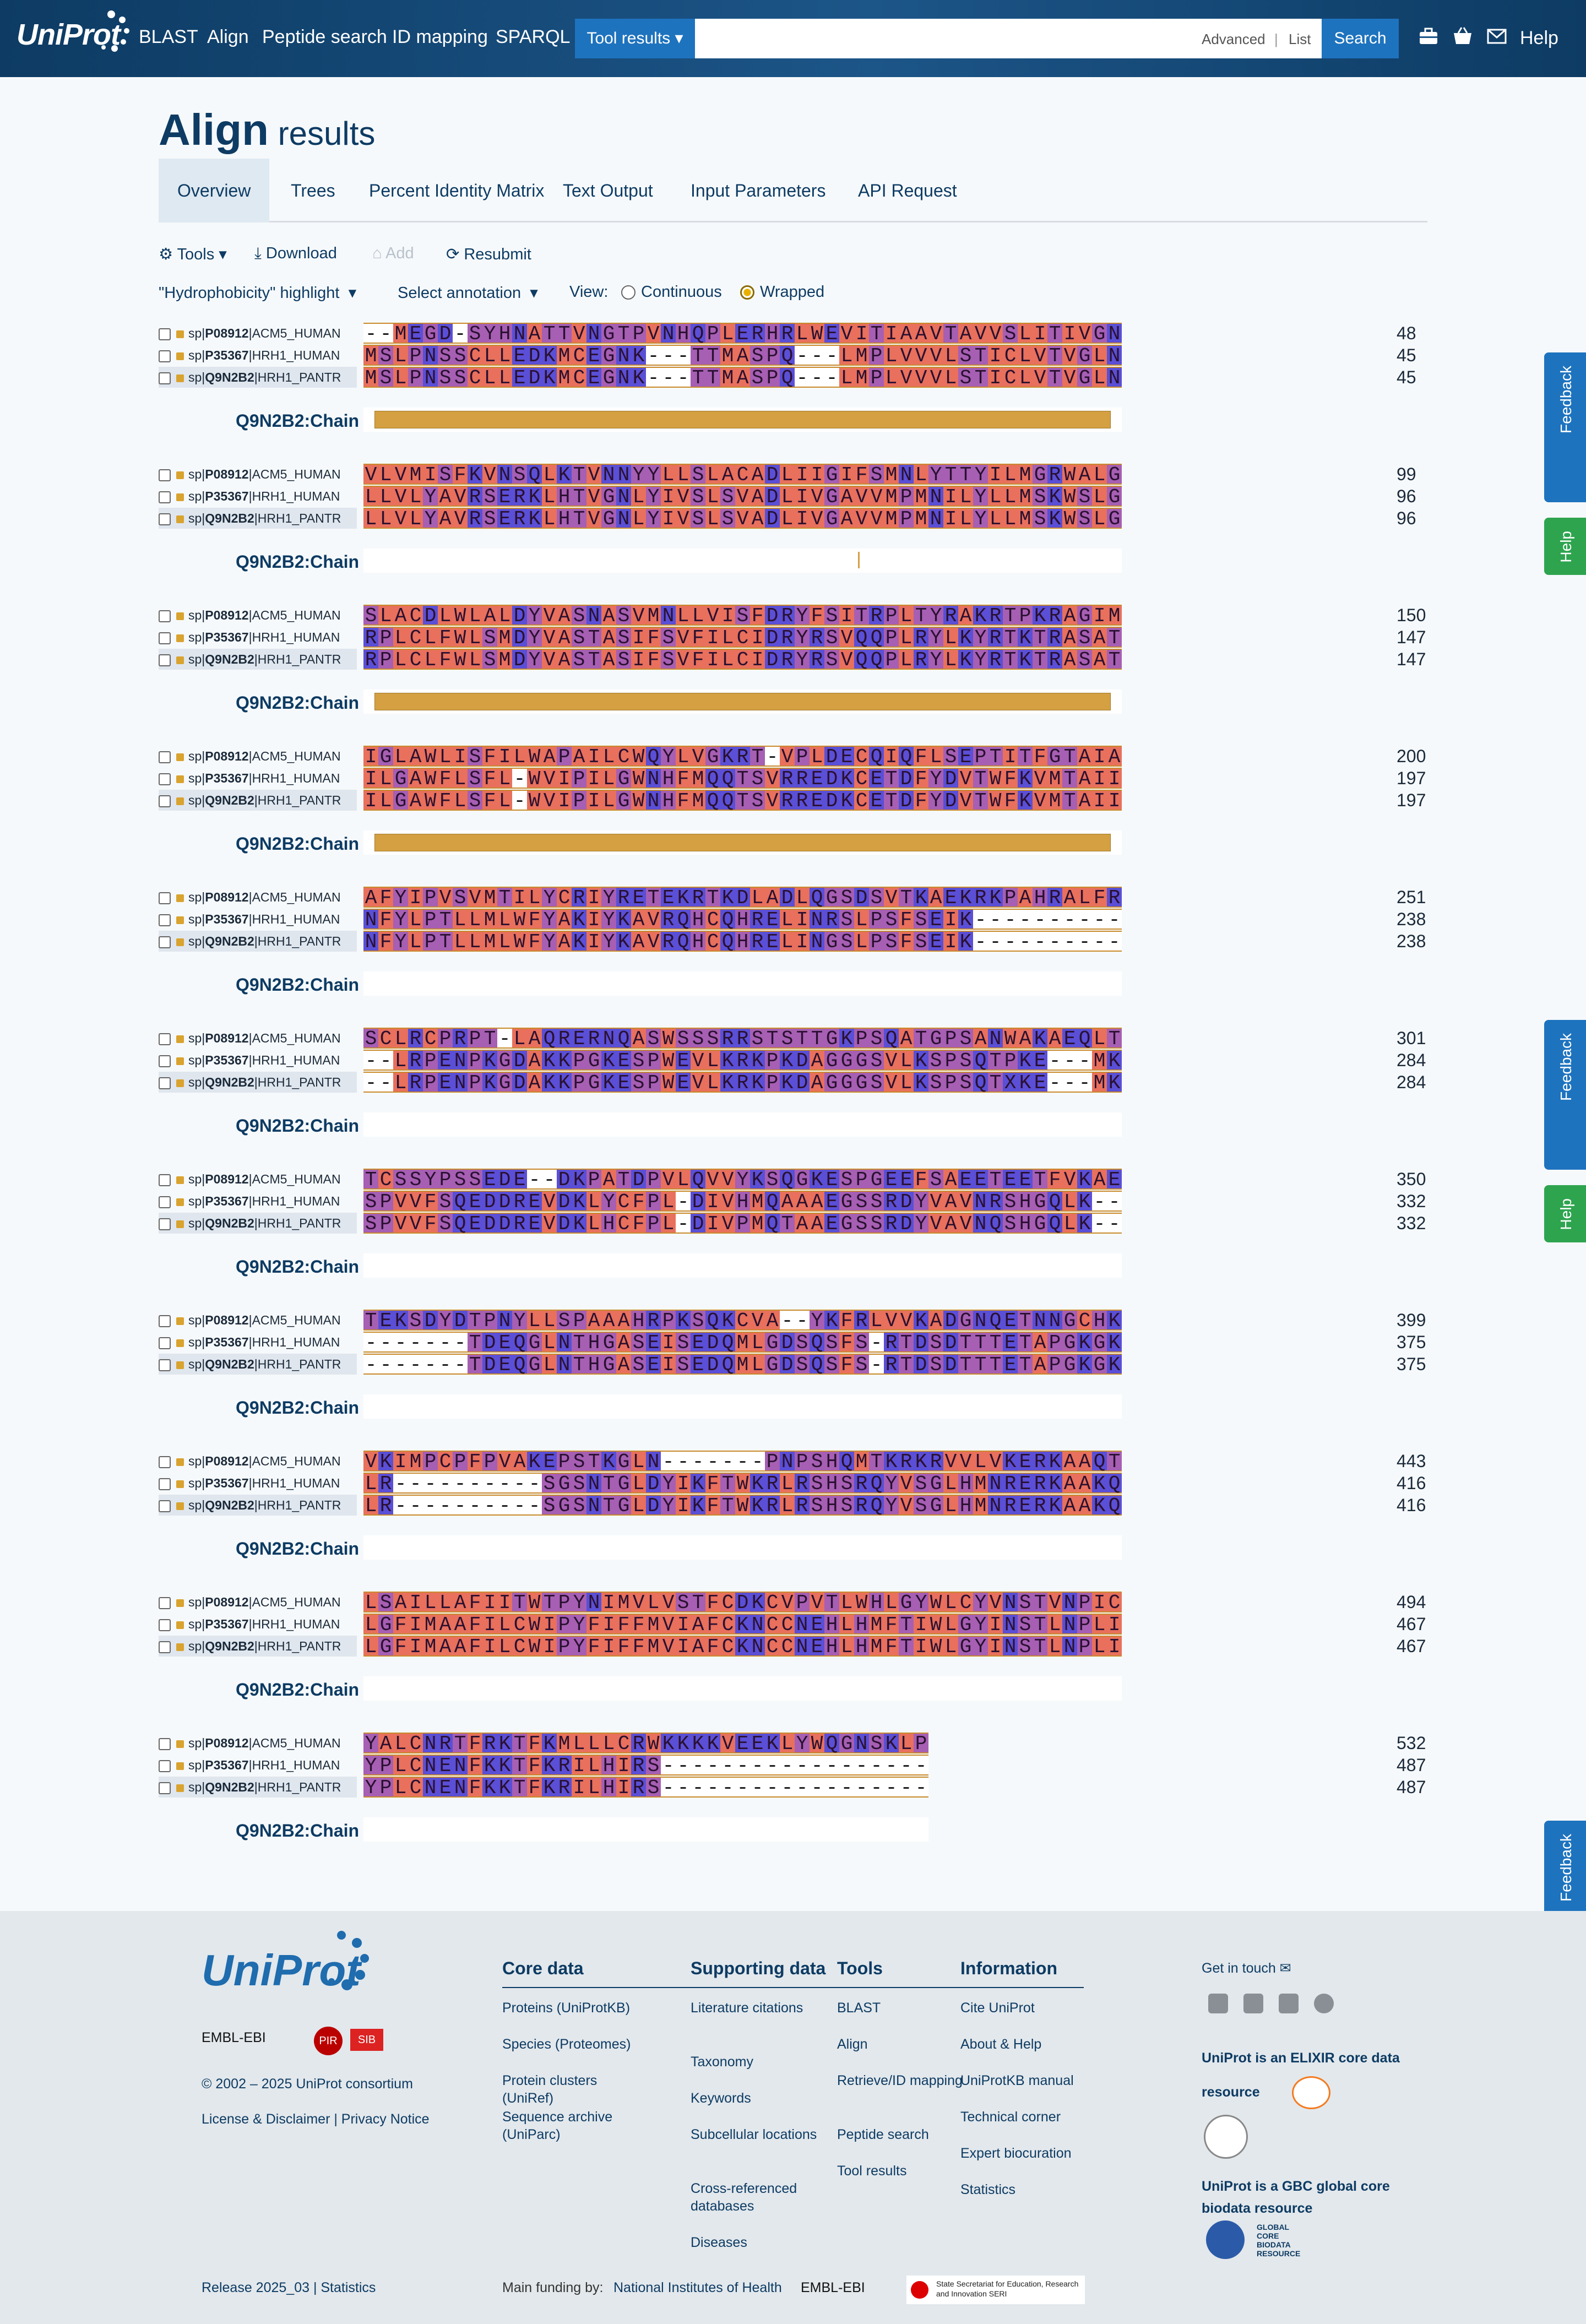 The width and height of the screenshot is (1586, 2324). Describe the element at coordinates (1324, 2004) in the screenshot. I see `blog-icon` at that location.